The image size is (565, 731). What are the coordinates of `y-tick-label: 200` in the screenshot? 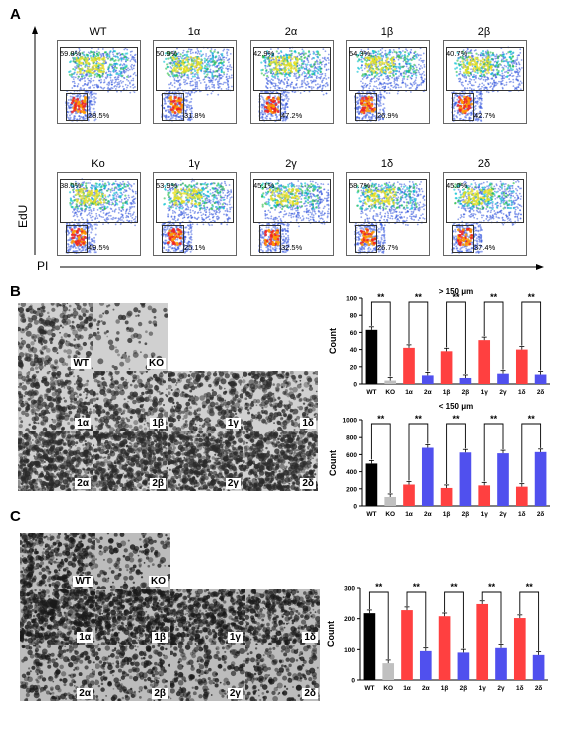 It's located at (351, 489).